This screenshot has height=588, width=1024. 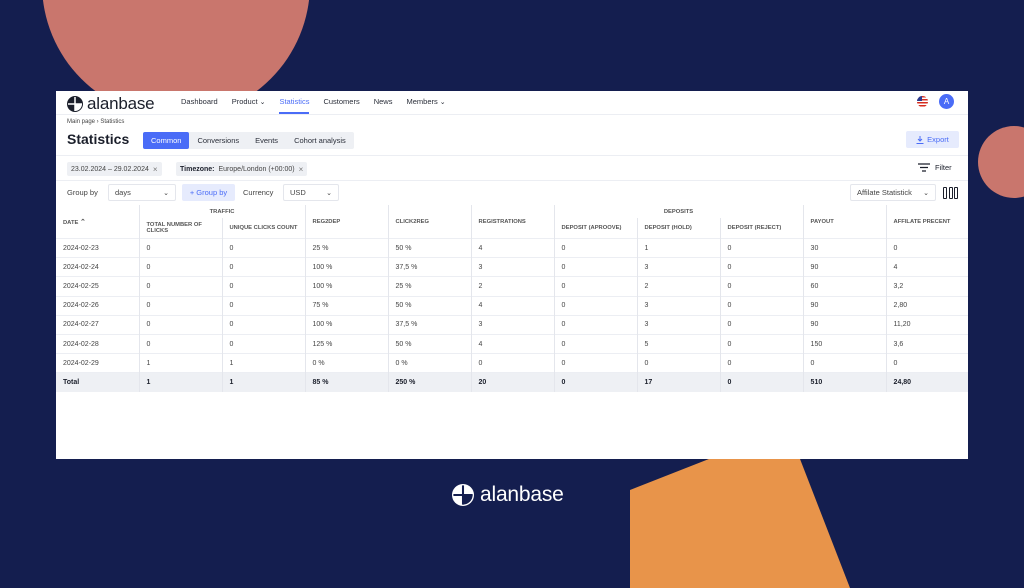 I want to click on download-icon, so click(x=920, y=139).